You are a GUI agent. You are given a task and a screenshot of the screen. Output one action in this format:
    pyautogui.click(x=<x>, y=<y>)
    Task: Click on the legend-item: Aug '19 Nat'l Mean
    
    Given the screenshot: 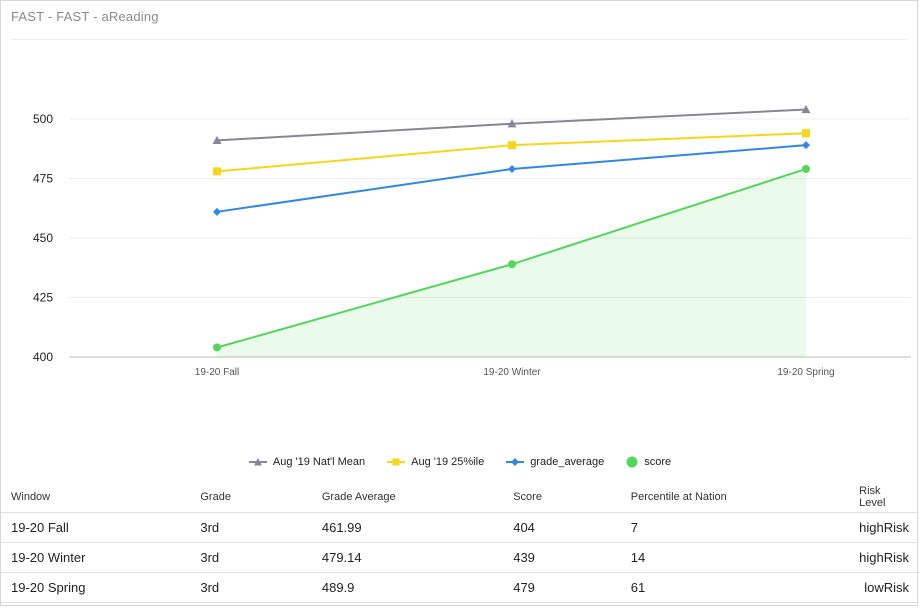 What is the action you would take?
    pyautogui.click(x=307, y=462)
    